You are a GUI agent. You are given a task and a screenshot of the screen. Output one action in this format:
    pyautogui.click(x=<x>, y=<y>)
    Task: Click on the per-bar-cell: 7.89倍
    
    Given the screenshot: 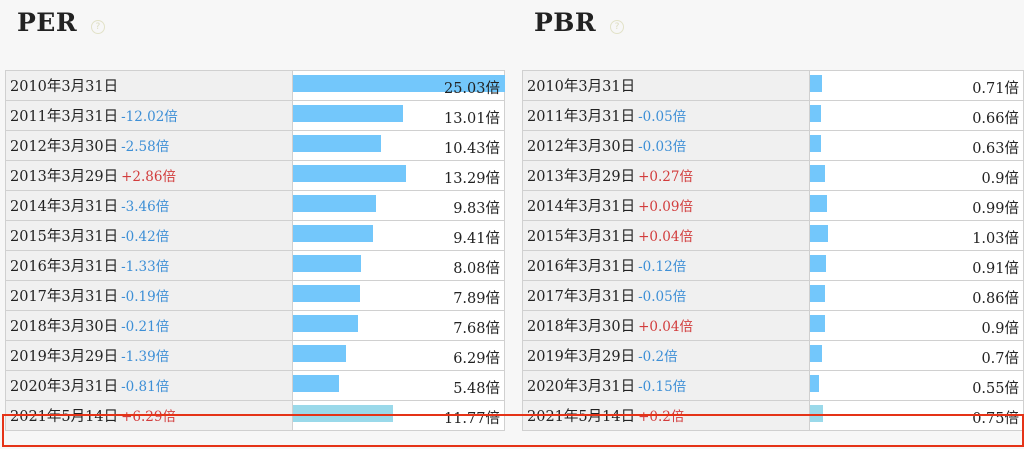 What is the action you would take?
    pyautogui.click(x=398, y=295)
    